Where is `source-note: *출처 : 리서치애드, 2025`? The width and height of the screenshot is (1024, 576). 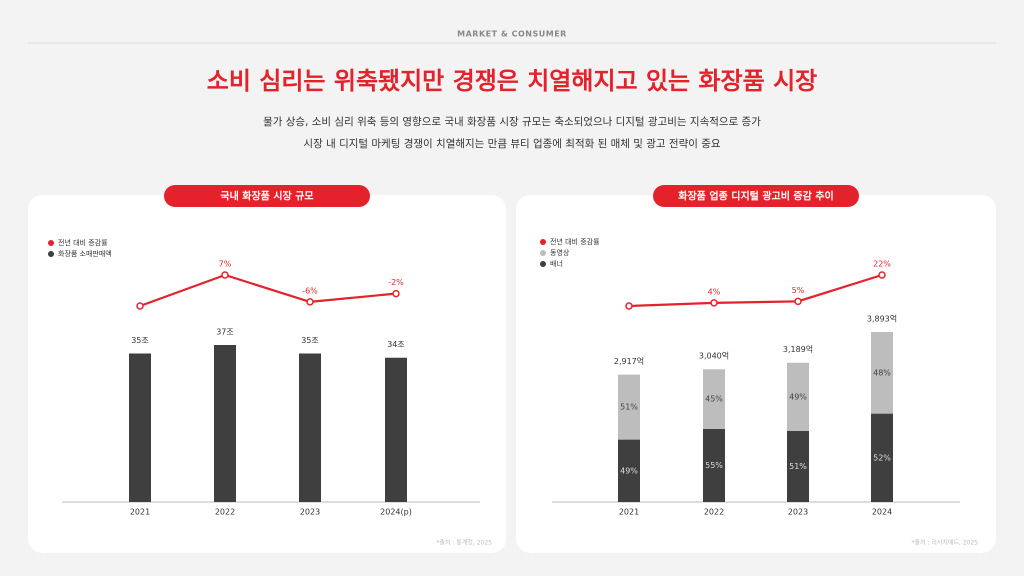
source-note: *출처 : 리서치애드, 2025 is located at coordinates (944, 543).